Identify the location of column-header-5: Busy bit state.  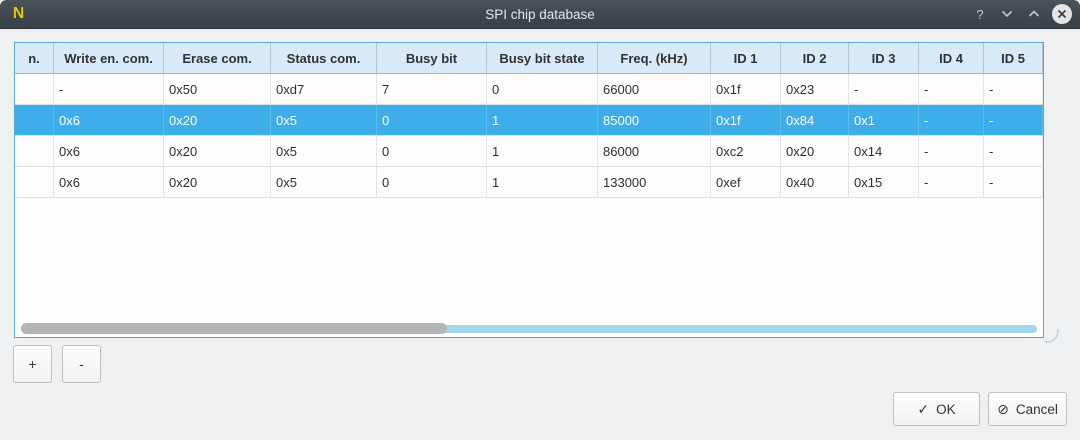
(542, 58).